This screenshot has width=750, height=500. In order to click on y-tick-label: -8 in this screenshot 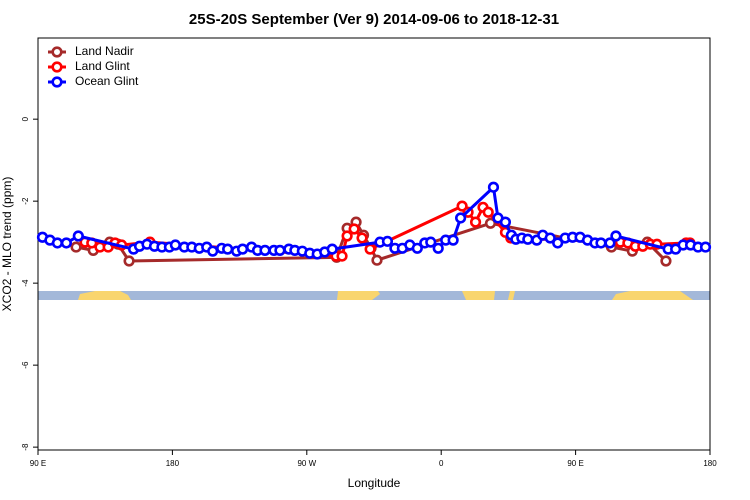, I will do `click(25, 447)`.